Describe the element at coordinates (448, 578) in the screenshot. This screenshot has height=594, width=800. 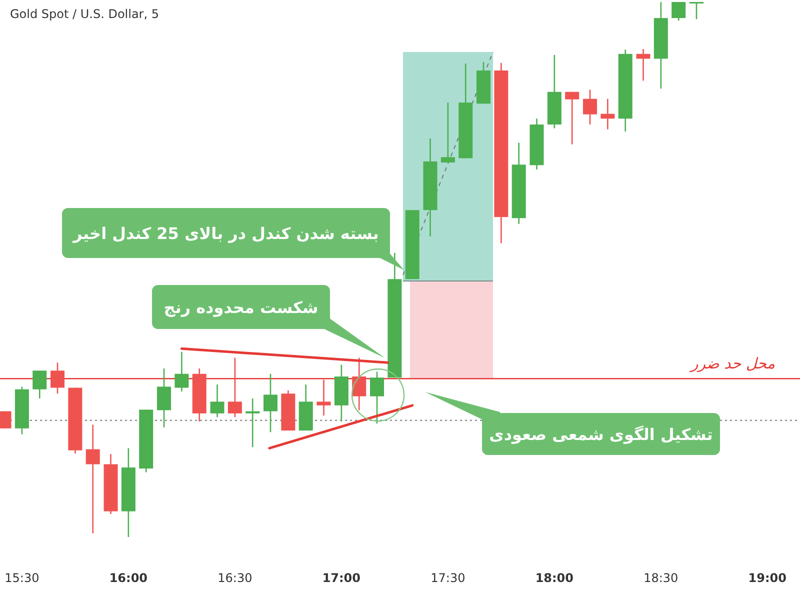
I see `x-tick-label: 17:30` at that location.